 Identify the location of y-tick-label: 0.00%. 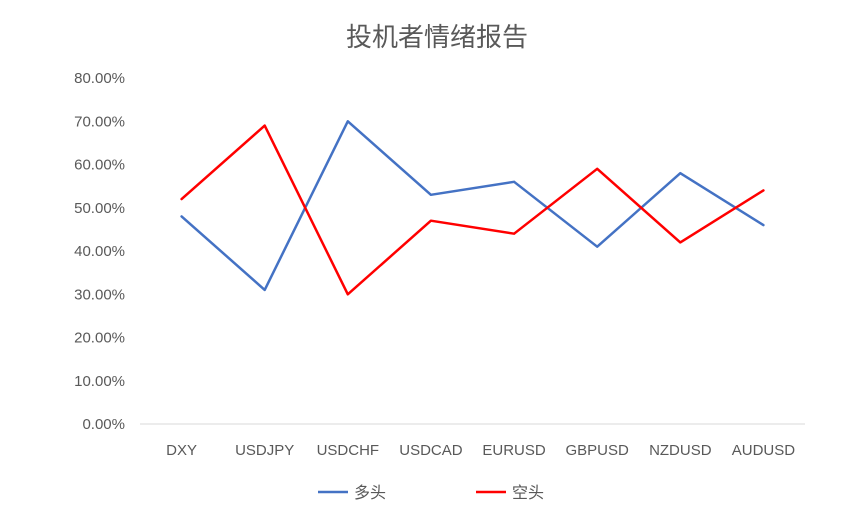
(103, 424).